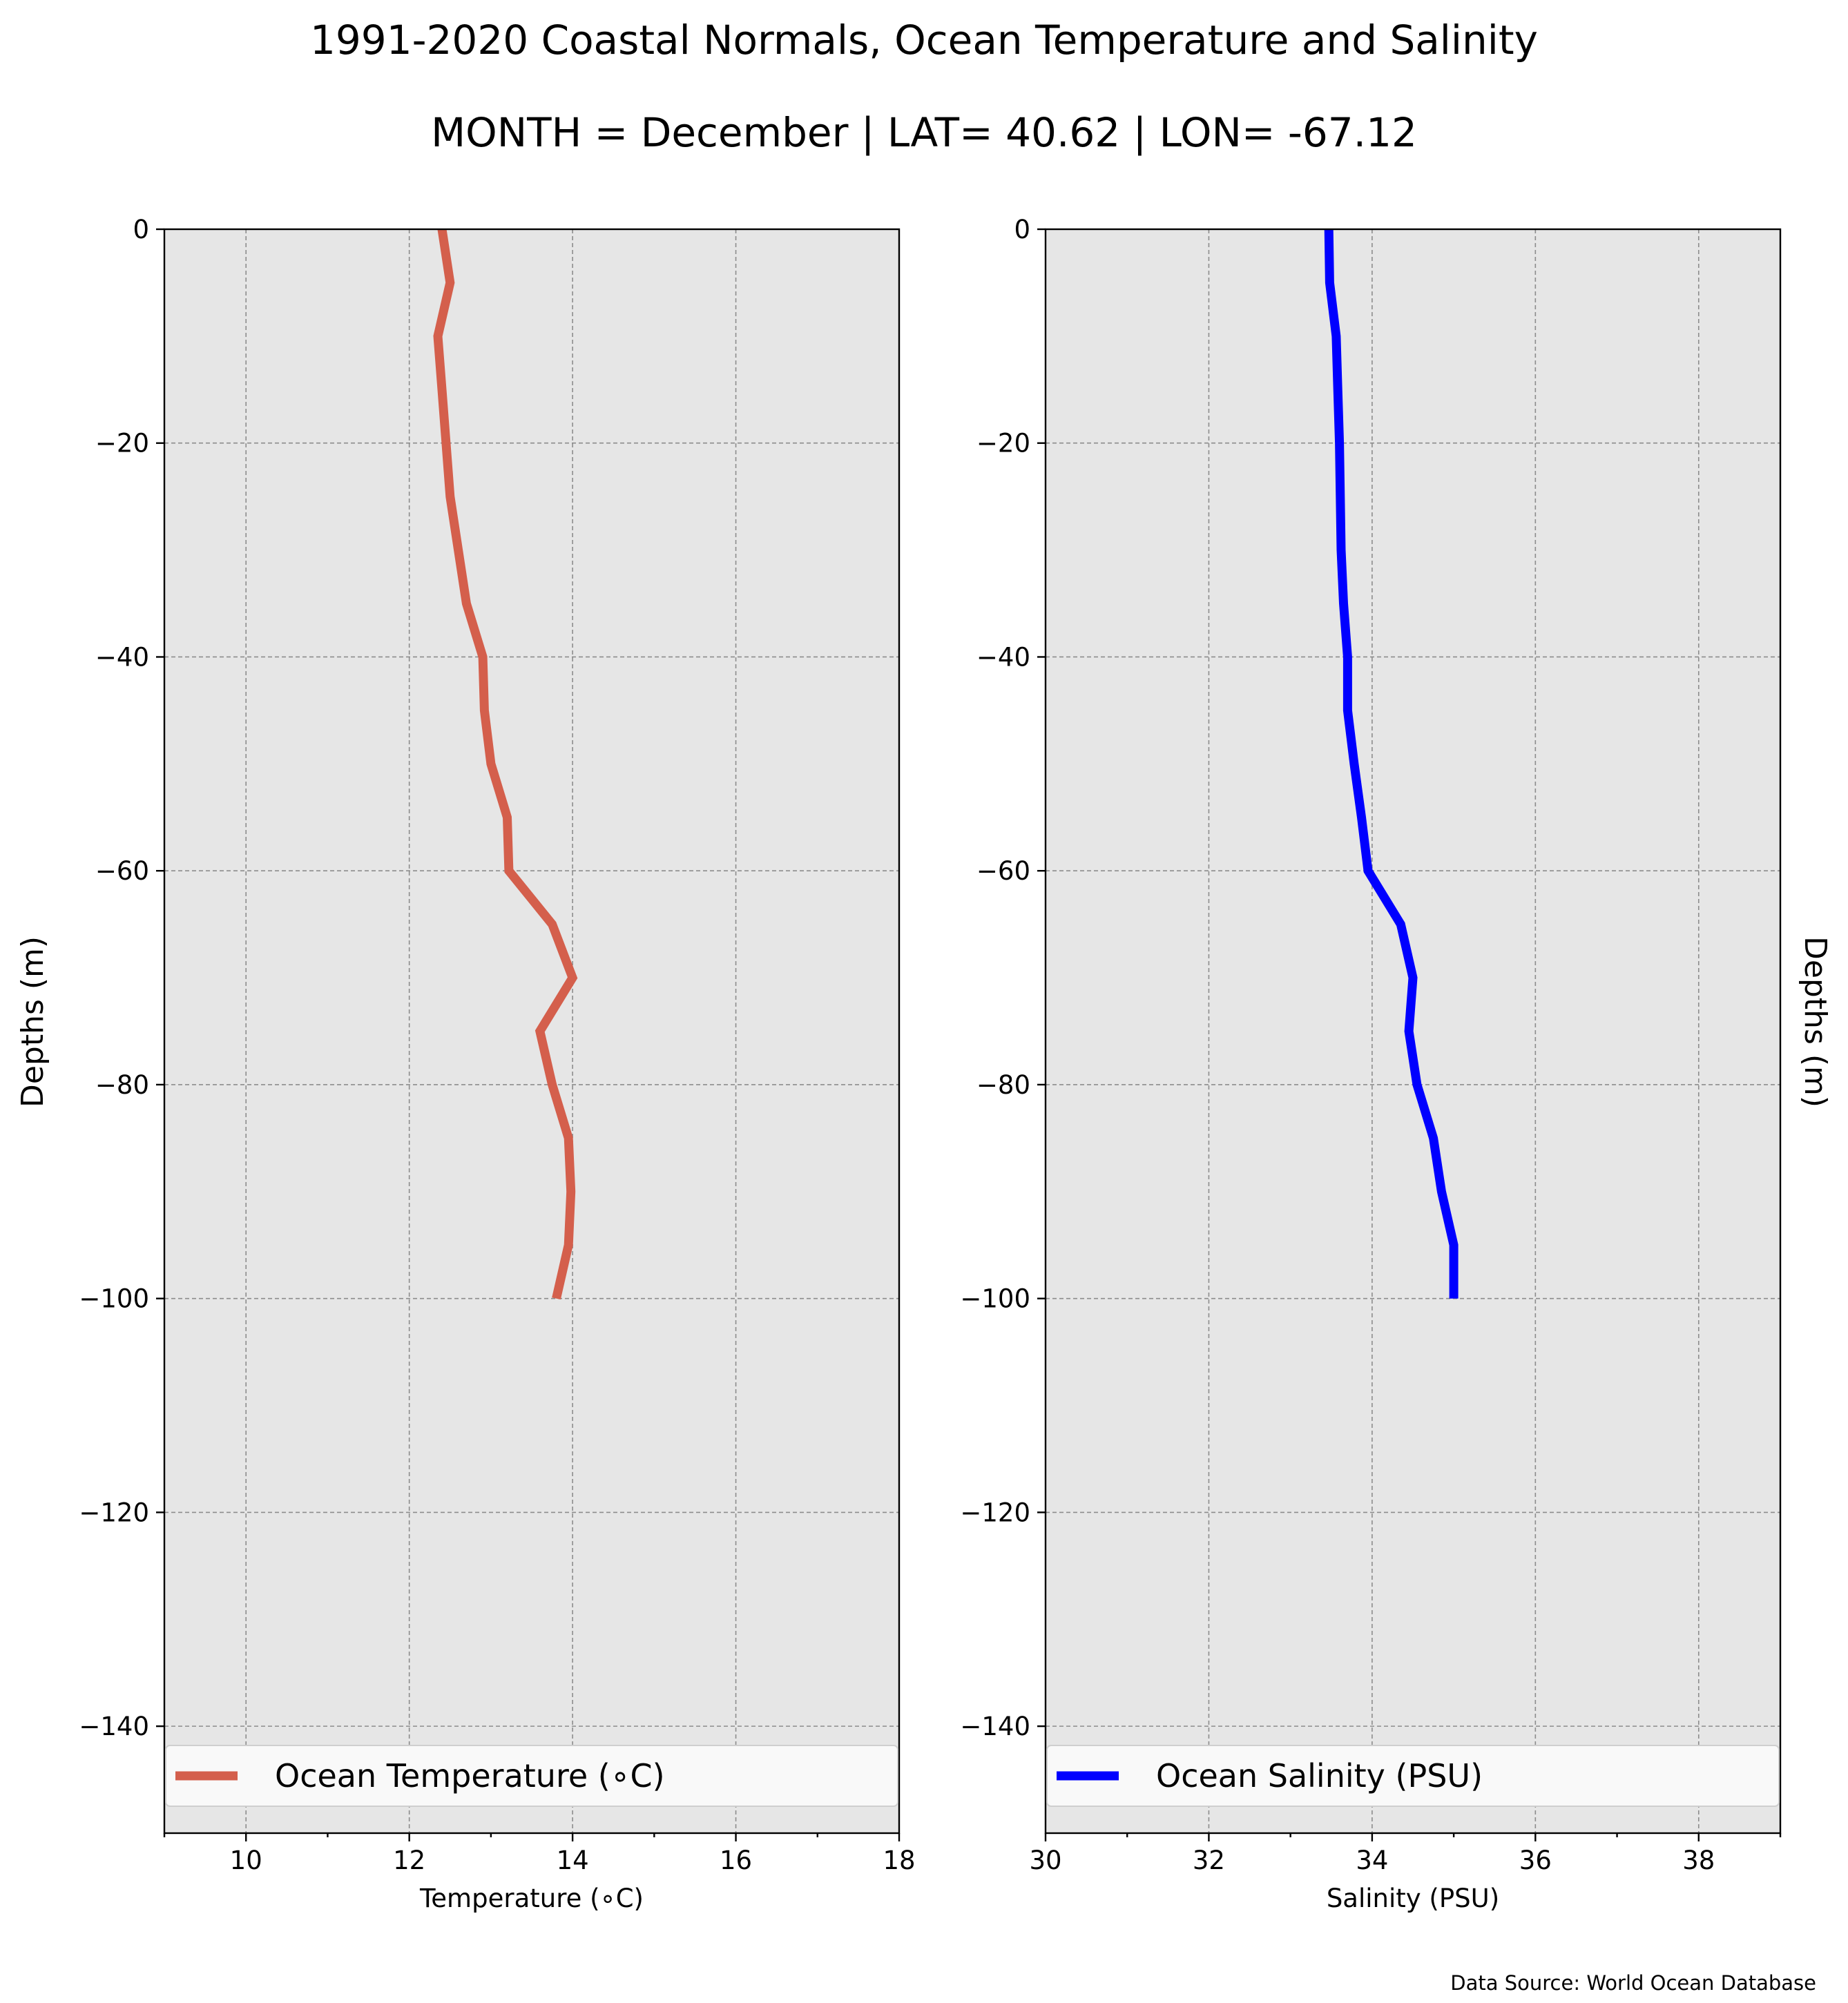 This screenshot has width=1848, height=2003. Describe the element at coordinates (531, 1898) in the screenshot. I see `x-axis-label: Temperature (∘C)` at that location.